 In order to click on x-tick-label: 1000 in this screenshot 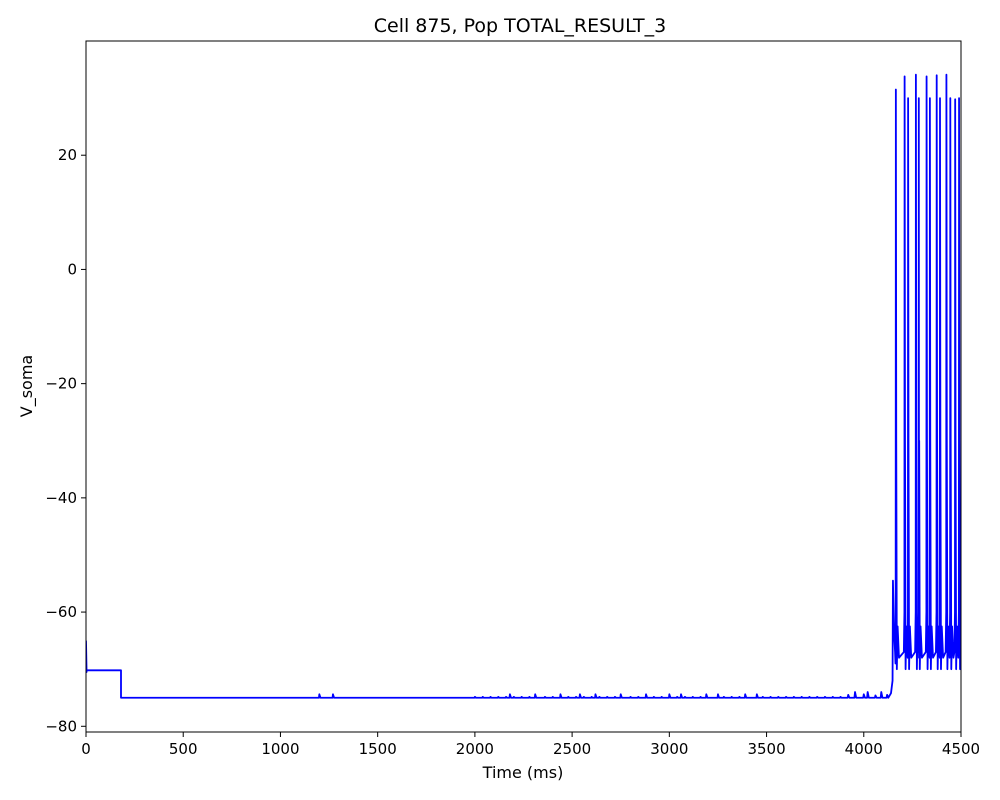, I will do `click(280, 749)`.